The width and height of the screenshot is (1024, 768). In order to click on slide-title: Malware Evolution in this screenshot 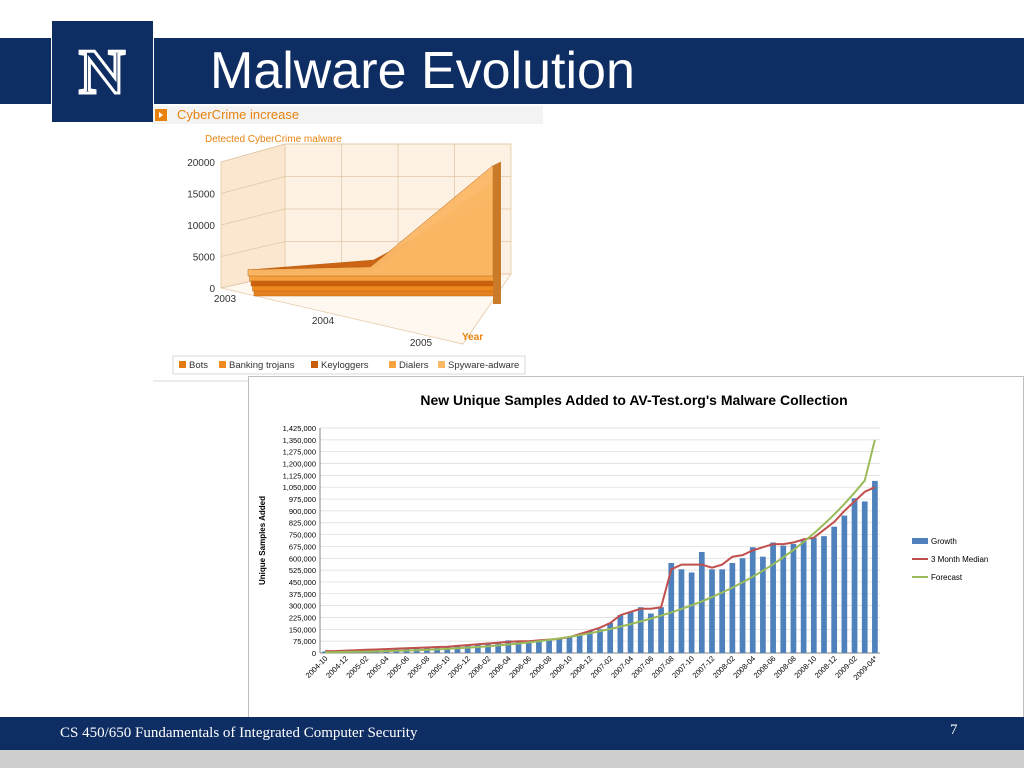, I will do `click(422, 71)`.